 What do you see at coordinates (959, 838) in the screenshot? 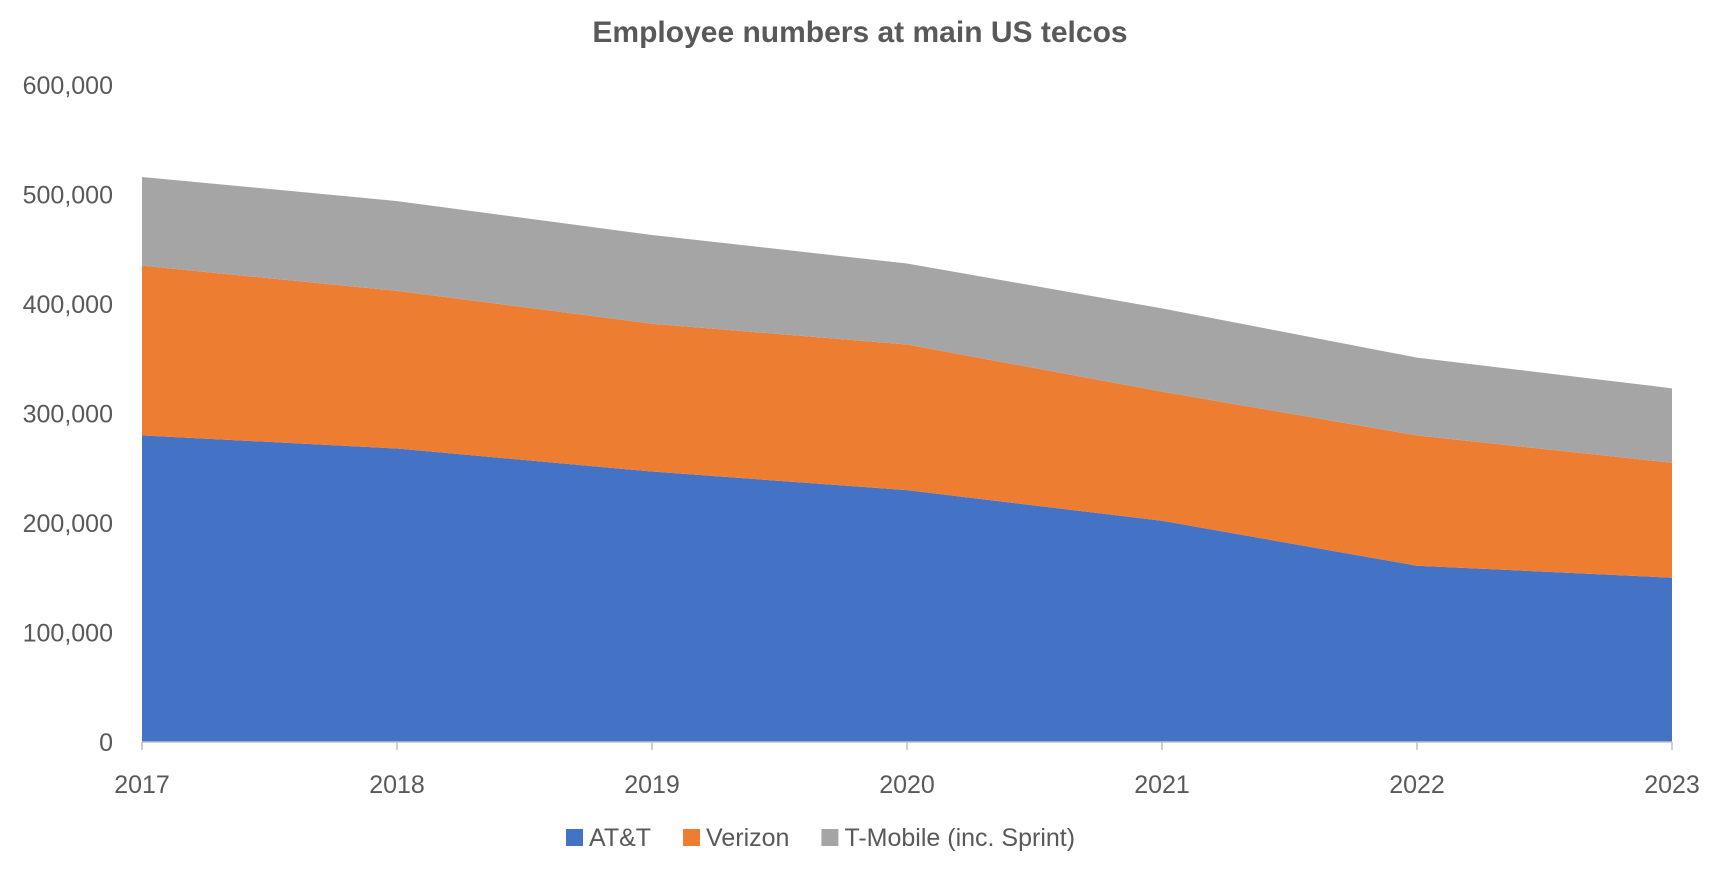
I see `legend-label: T-Mobile (inc. Sprint)` at bounding box center [959, 838].